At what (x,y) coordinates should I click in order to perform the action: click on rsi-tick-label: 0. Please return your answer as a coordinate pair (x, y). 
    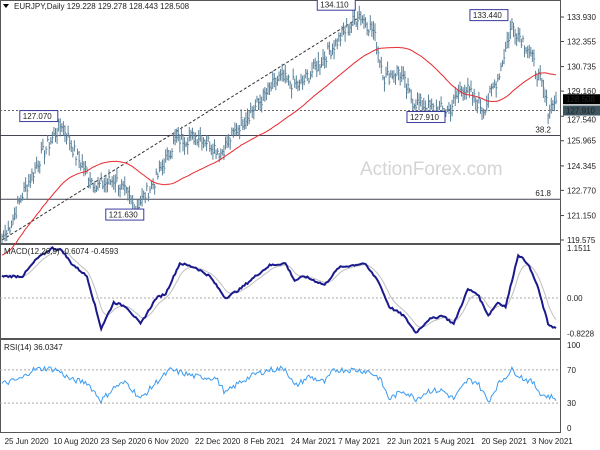
    Looking at the image, I should click on (569, 428).